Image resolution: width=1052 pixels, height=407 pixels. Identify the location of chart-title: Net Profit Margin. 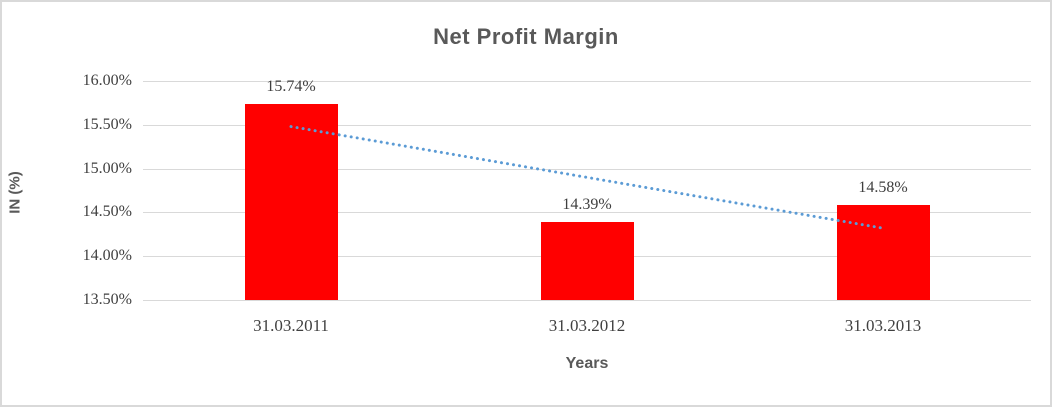
(526, 36).